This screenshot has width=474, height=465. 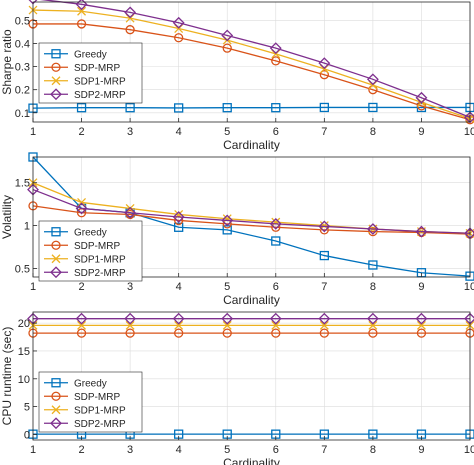 I want to click on y-tick-label: 0.2, so click(x=22, y=91).